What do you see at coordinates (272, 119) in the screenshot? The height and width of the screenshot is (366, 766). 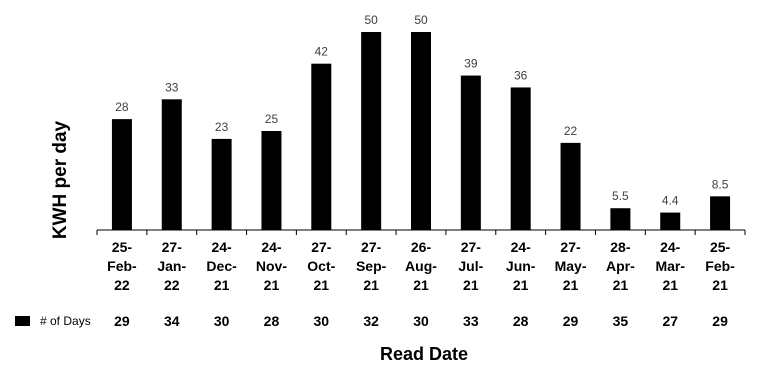 I see `value-label: 25` at bounding box center [272, 119].